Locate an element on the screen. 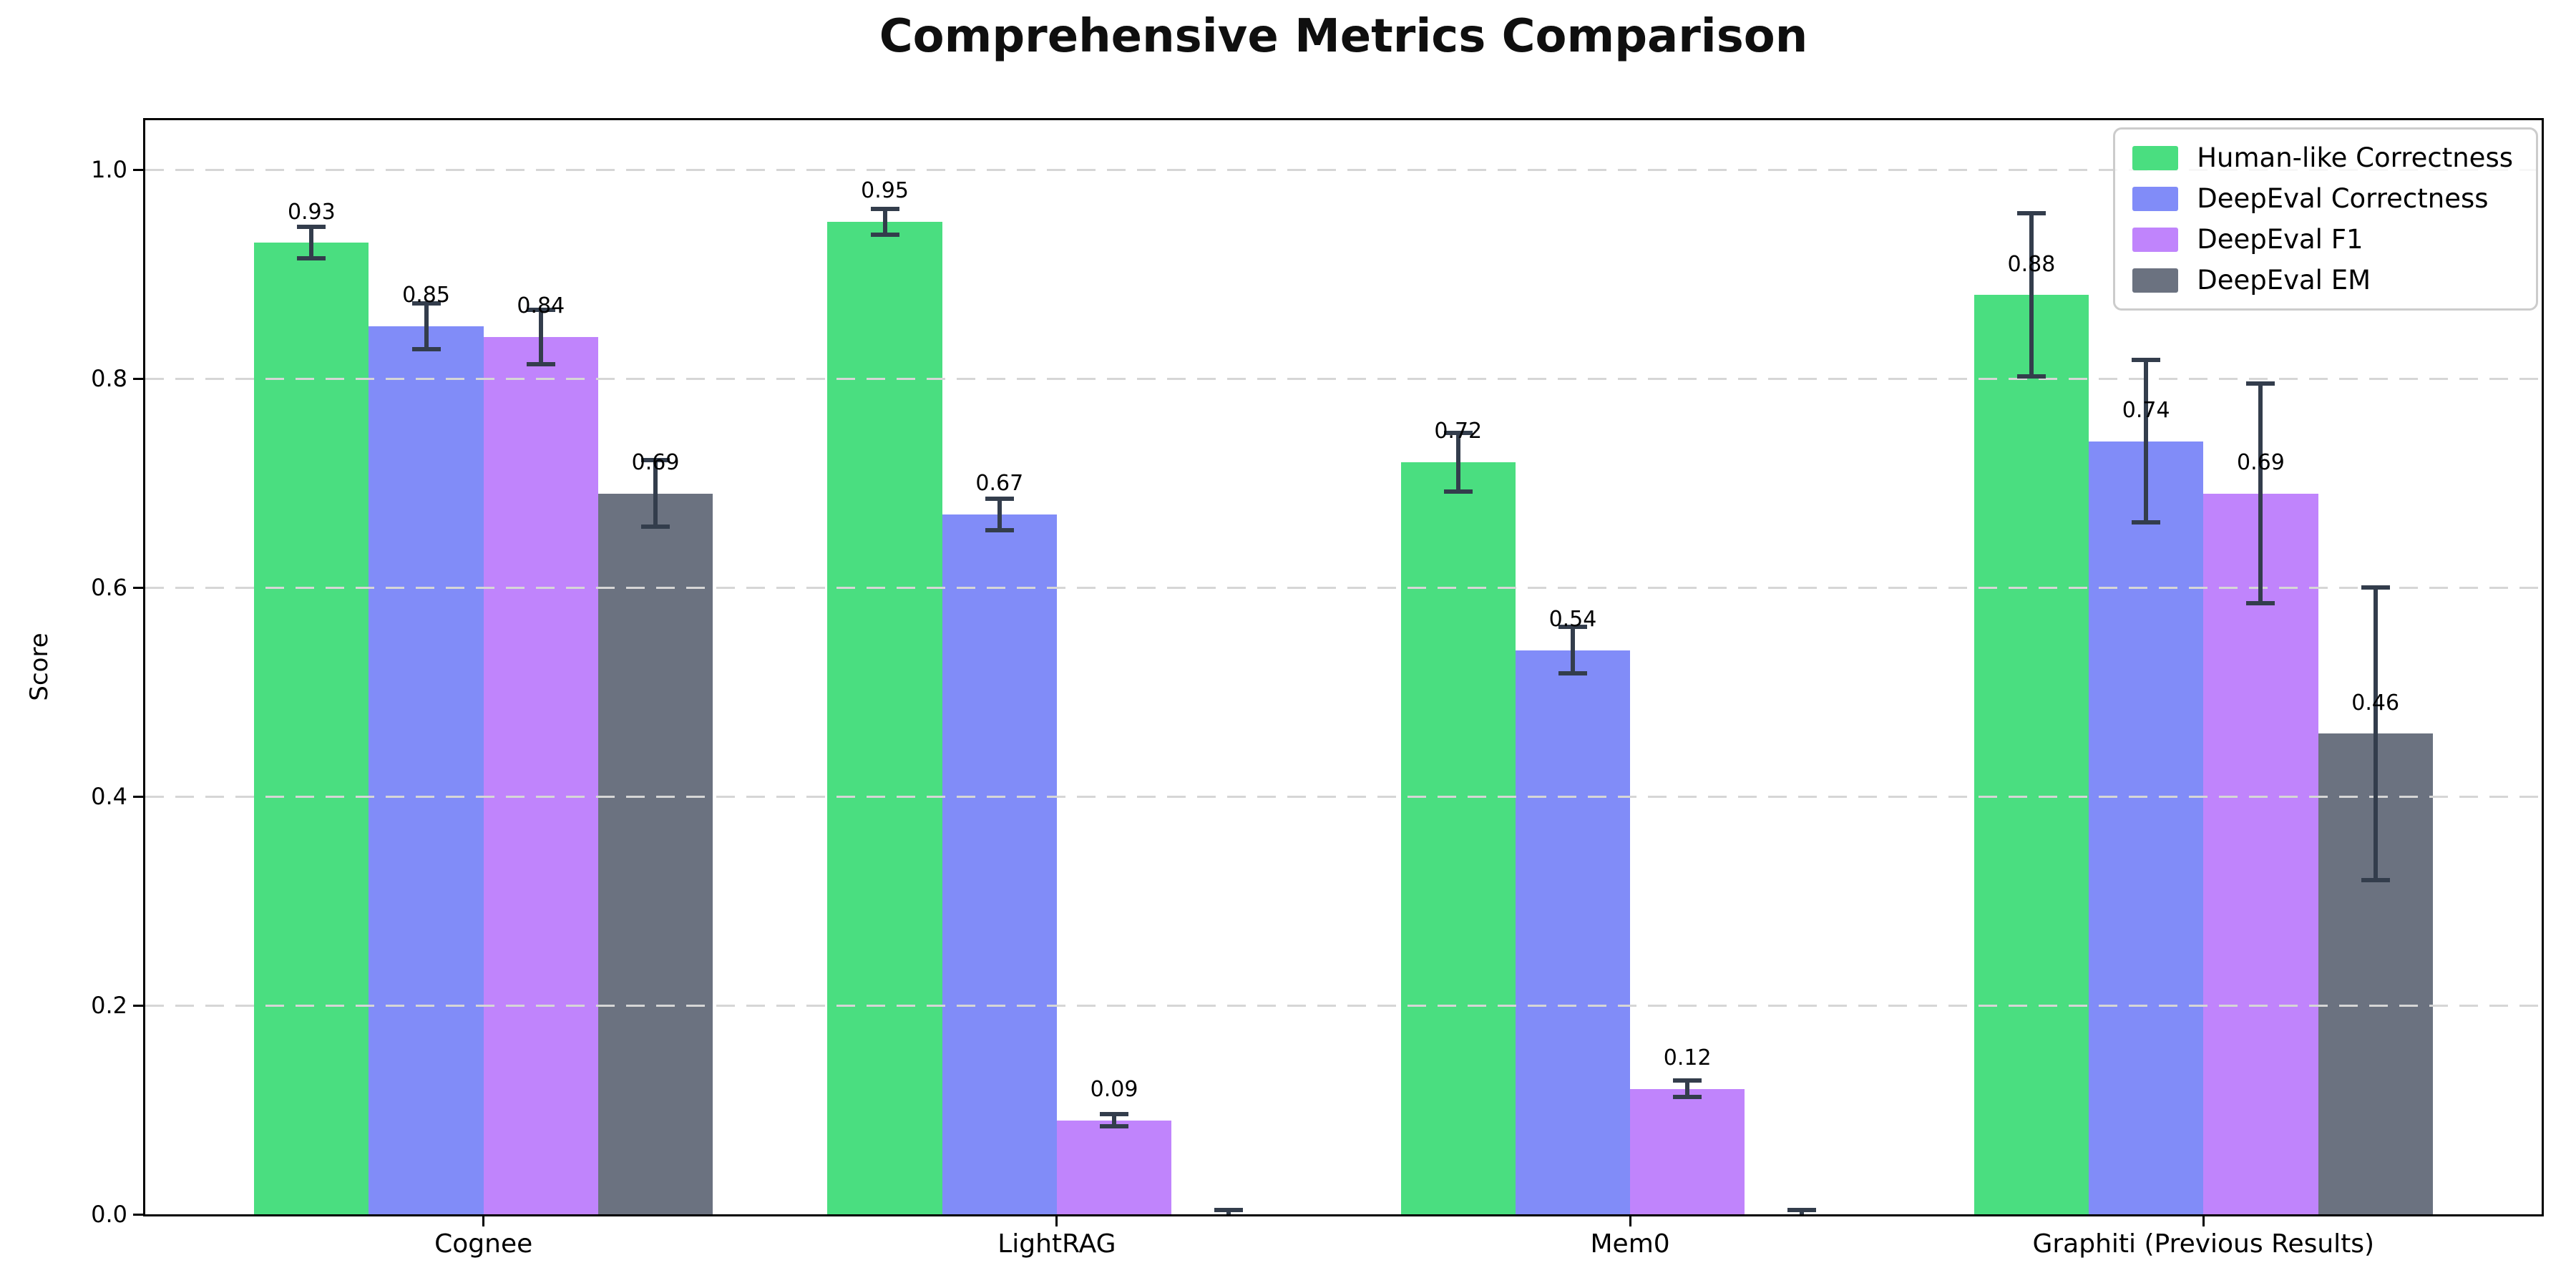 The height and width of the screenshot is (1288, 2576). y-tick-label: 0.4 is located at coordinates (109, 796).